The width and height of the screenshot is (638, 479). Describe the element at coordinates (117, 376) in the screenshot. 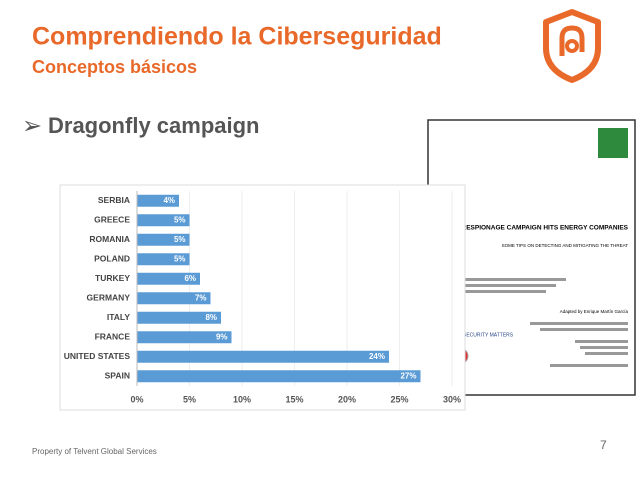

I see `y-tick-label: SPAIN` at that location.